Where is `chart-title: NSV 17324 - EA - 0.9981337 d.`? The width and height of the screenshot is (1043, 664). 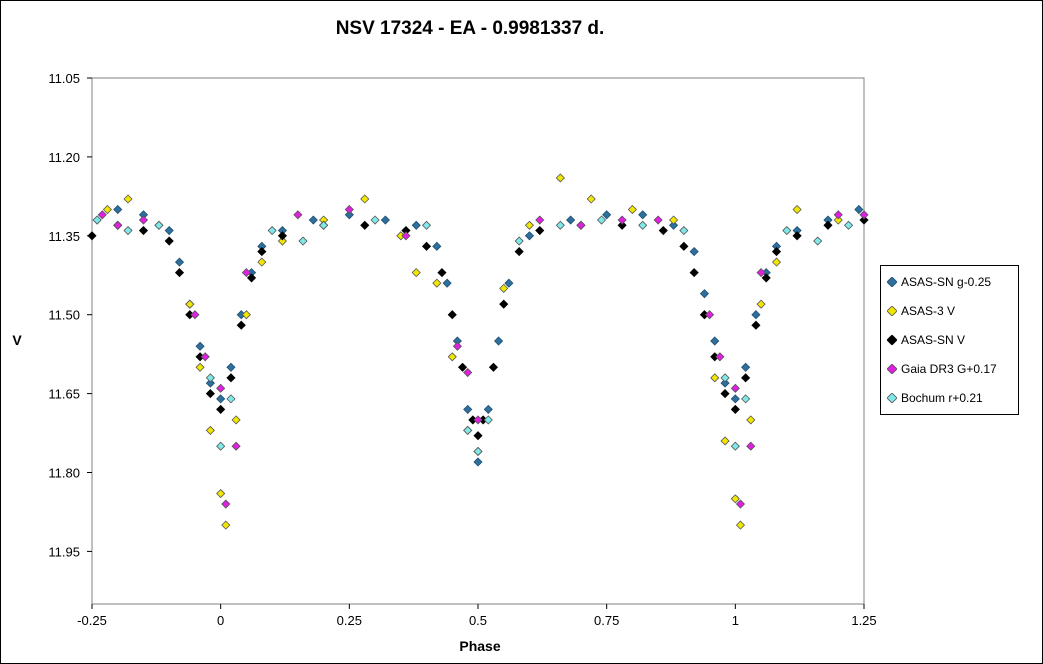
chart-title: NSV 17324 - EA - 0.9981337 d. is located at coordinates (470, 28).